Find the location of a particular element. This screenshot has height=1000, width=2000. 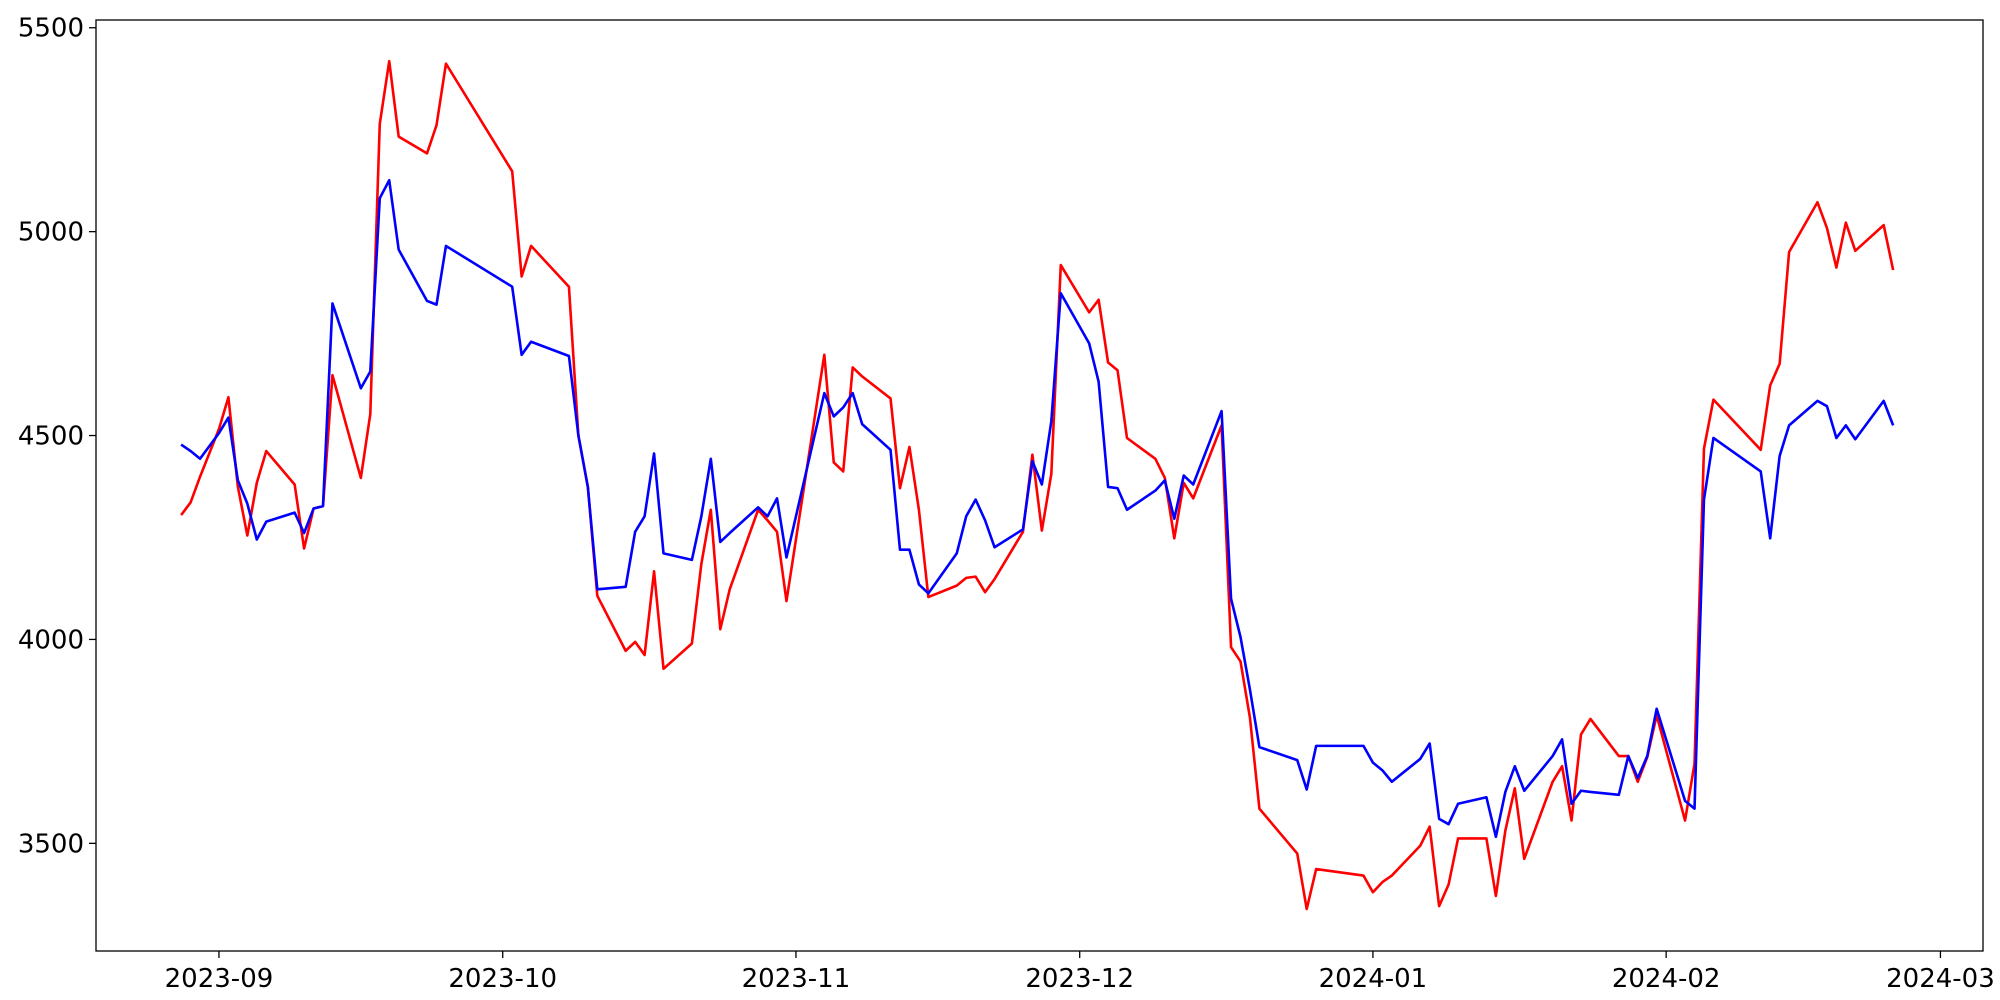

y-tick-label: 4500 is located at coordinates (51, 437).